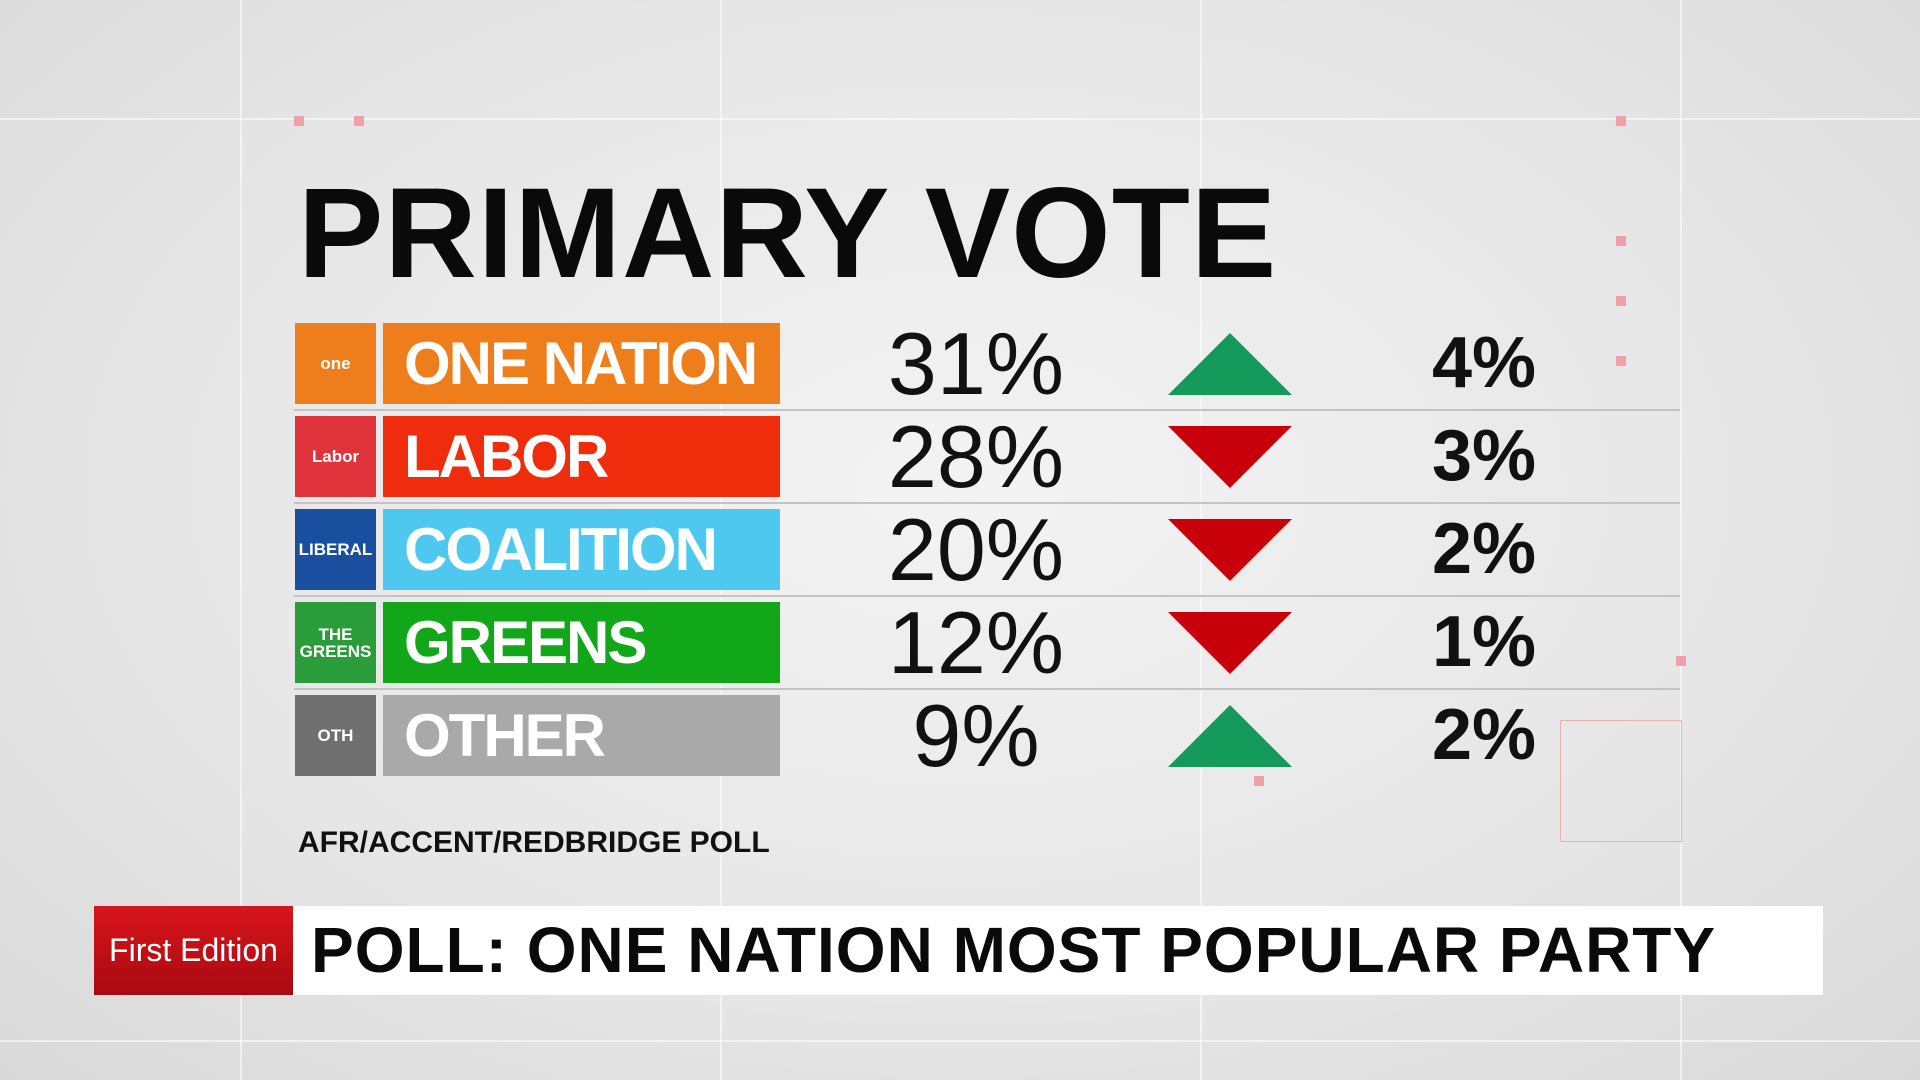  Describe the element at coordinates (581, 642) in the screenshot. I see `party-name: GREENS` at that location.